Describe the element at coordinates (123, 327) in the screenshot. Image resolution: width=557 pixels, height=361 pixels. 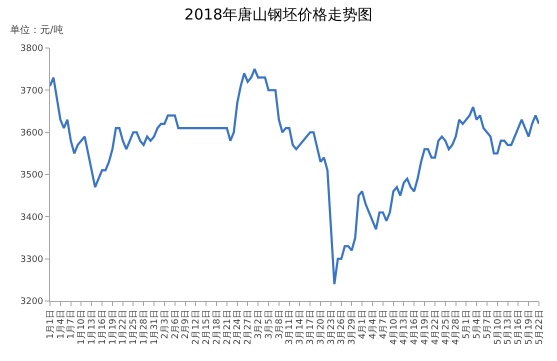
I see `x-tick-label: 1月22日` at that location.